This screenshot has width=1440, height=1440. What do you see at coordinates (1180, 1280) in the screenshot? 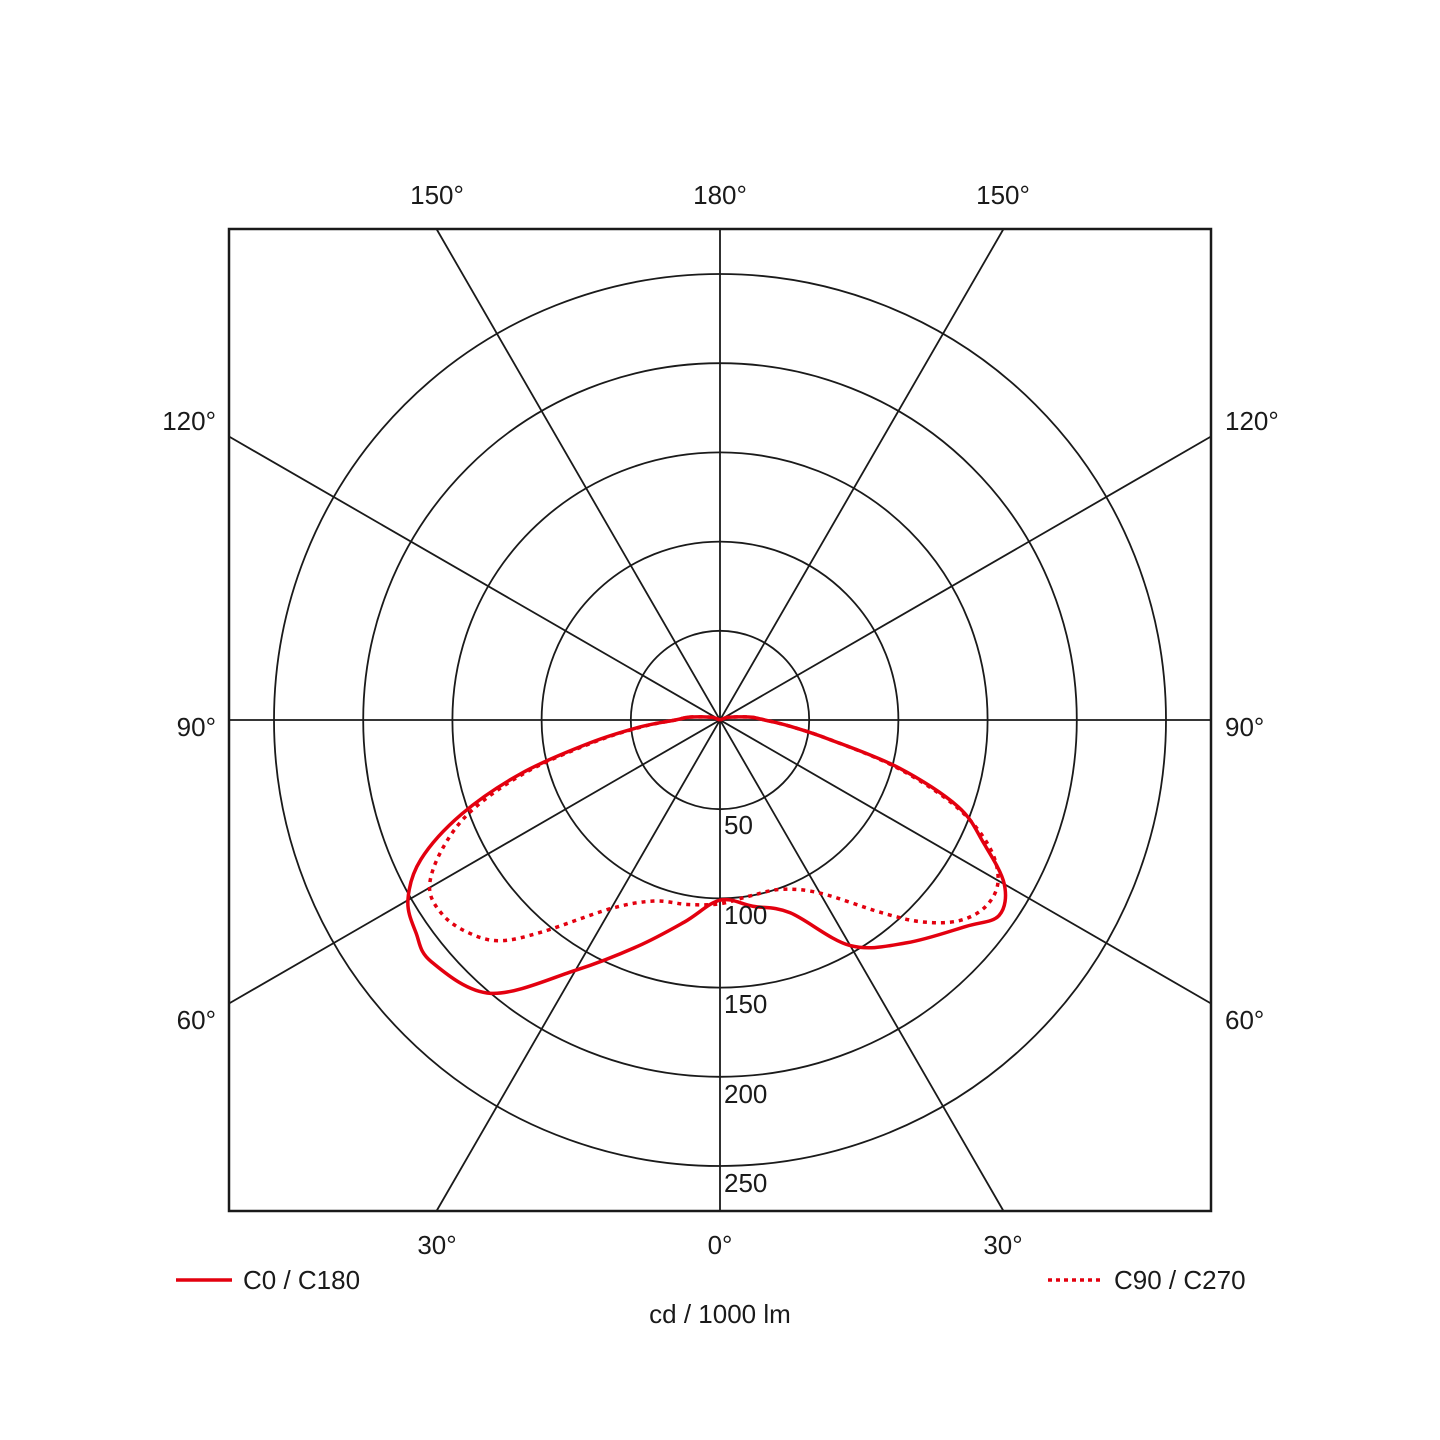
I see `legend-label-c90-c270: C90 / C270` at bounding box center [1180, 1280].